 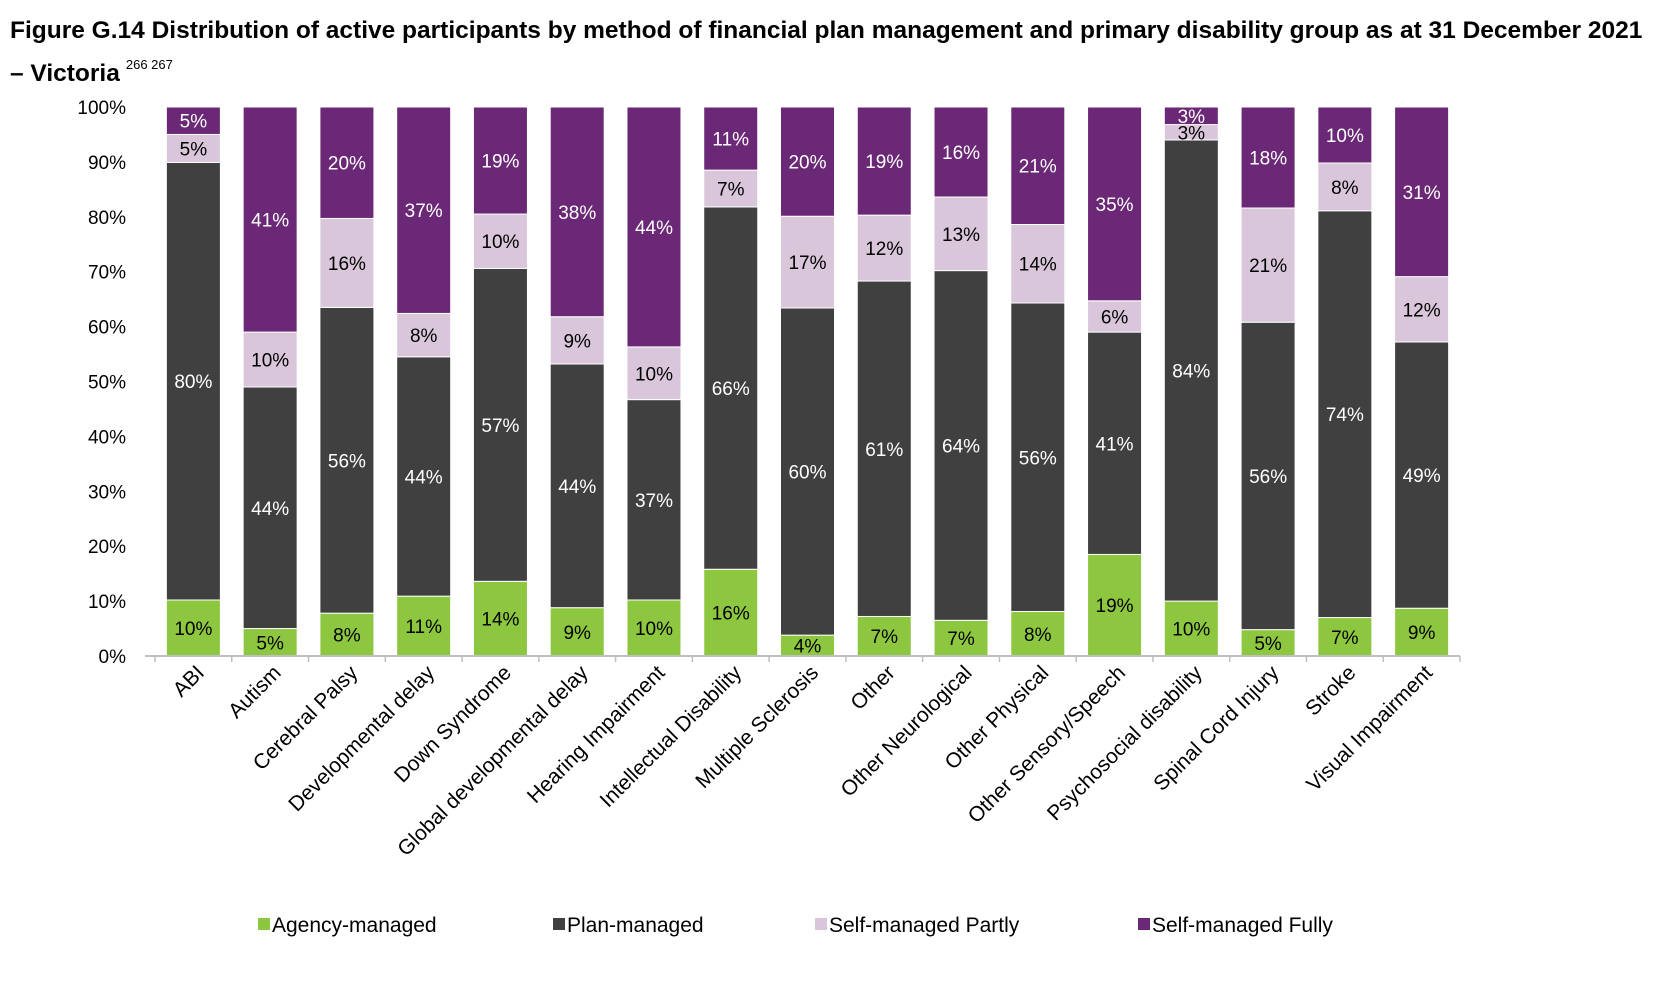 I want to click on legend-label: Self-managed Partly, so click(x=924, y=925).